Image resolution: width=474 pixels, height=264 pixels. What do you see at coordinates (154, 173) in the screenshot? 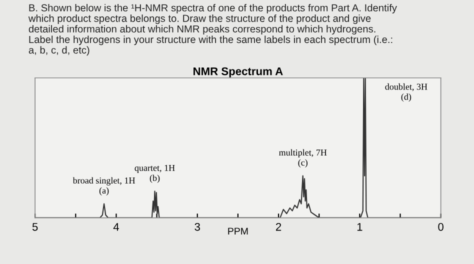
I see `annotation: quartet, 1H (b)` at bounding box center [154, 173].